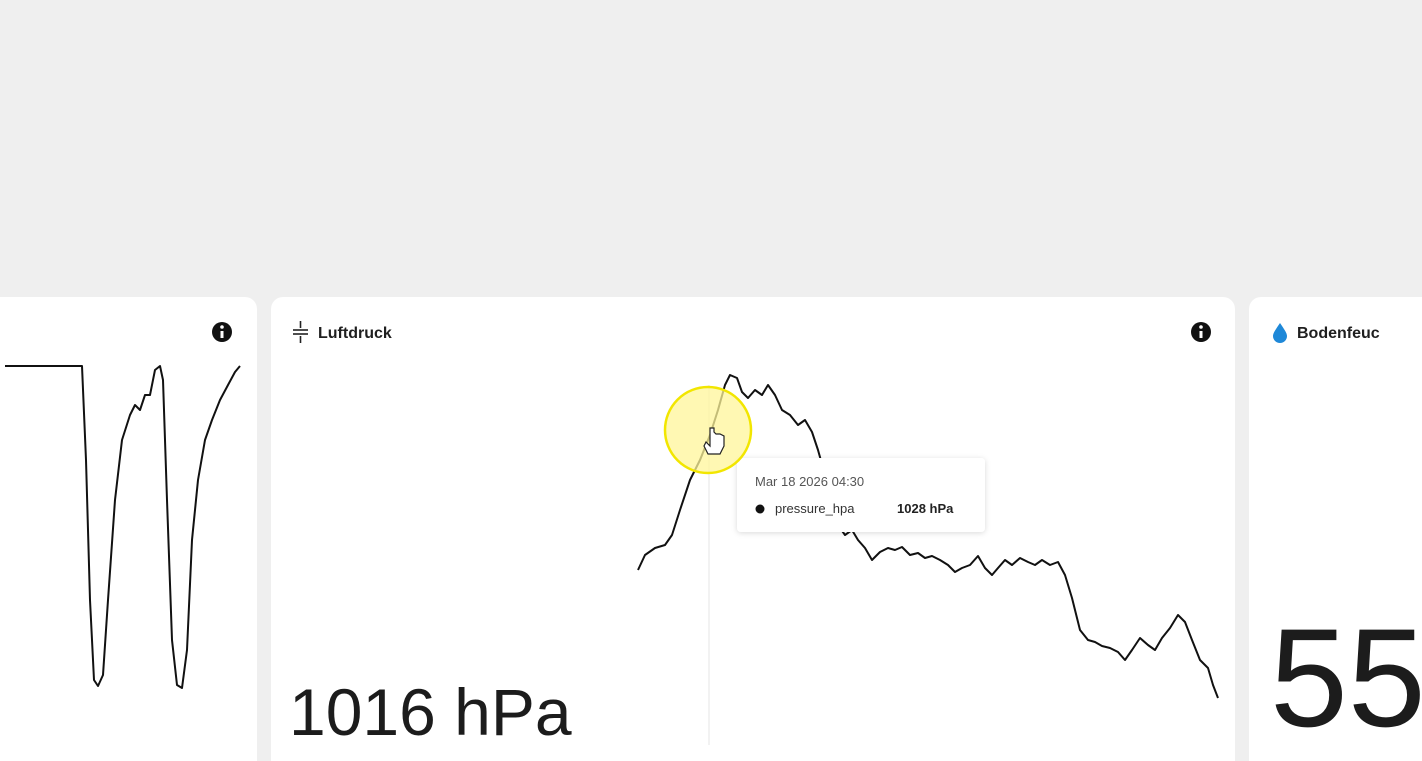 The height and width of the screenshot is (761, 1422). What do you see at coordinates (123, 527) in the screenshot?
I see `sparkline` at bounding box center [123, 527].